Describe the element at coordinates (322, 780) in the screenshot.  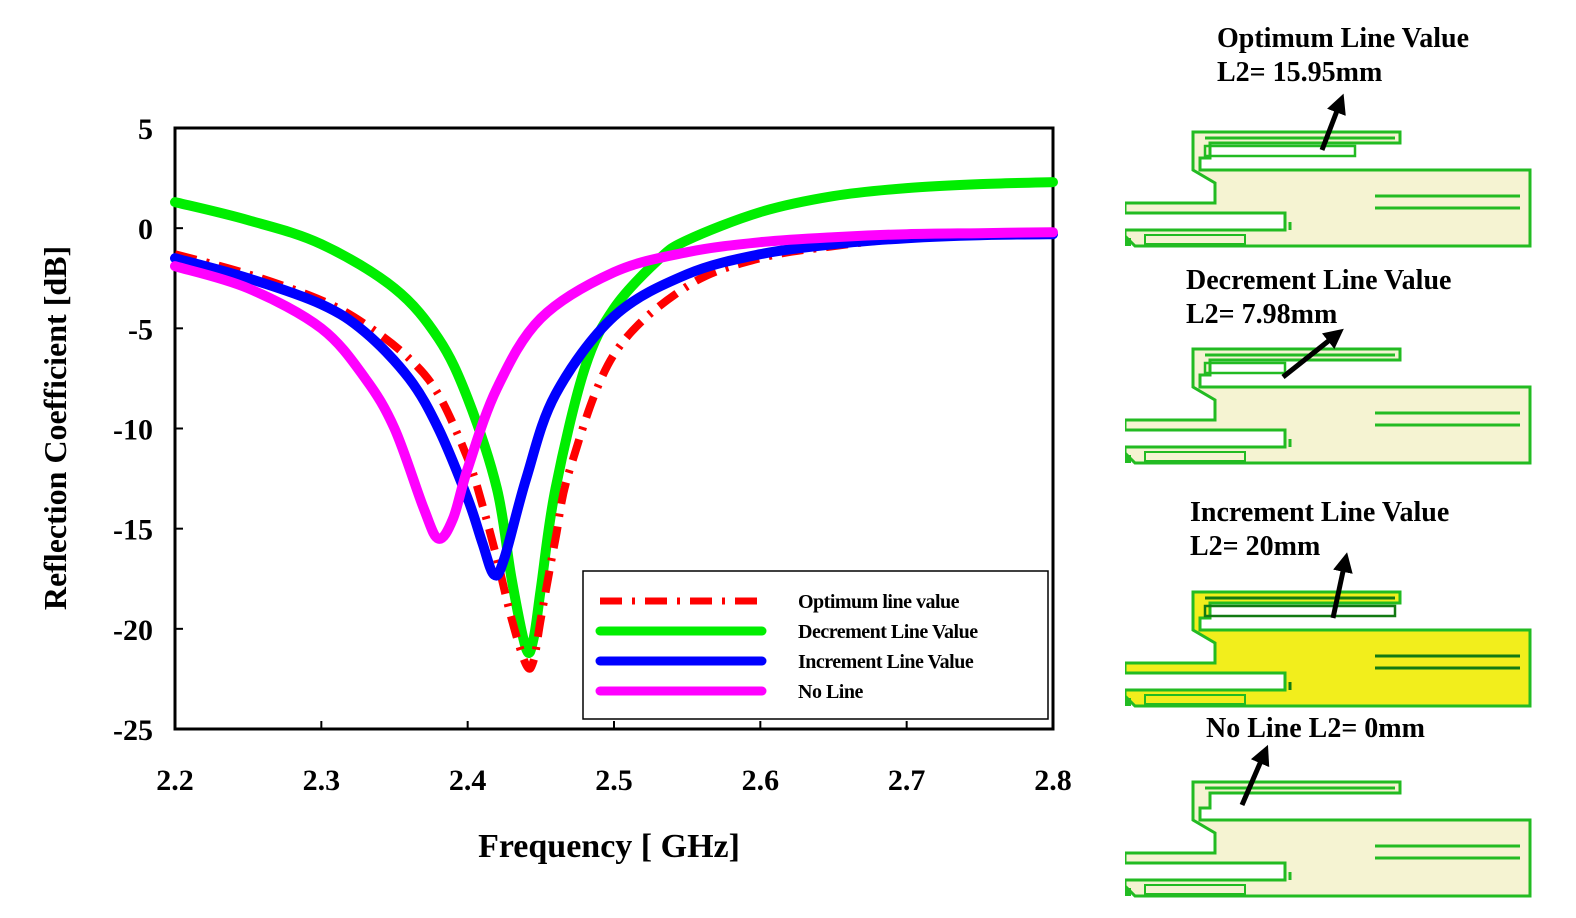
I see `x-tick-label: 2.3` at that location.